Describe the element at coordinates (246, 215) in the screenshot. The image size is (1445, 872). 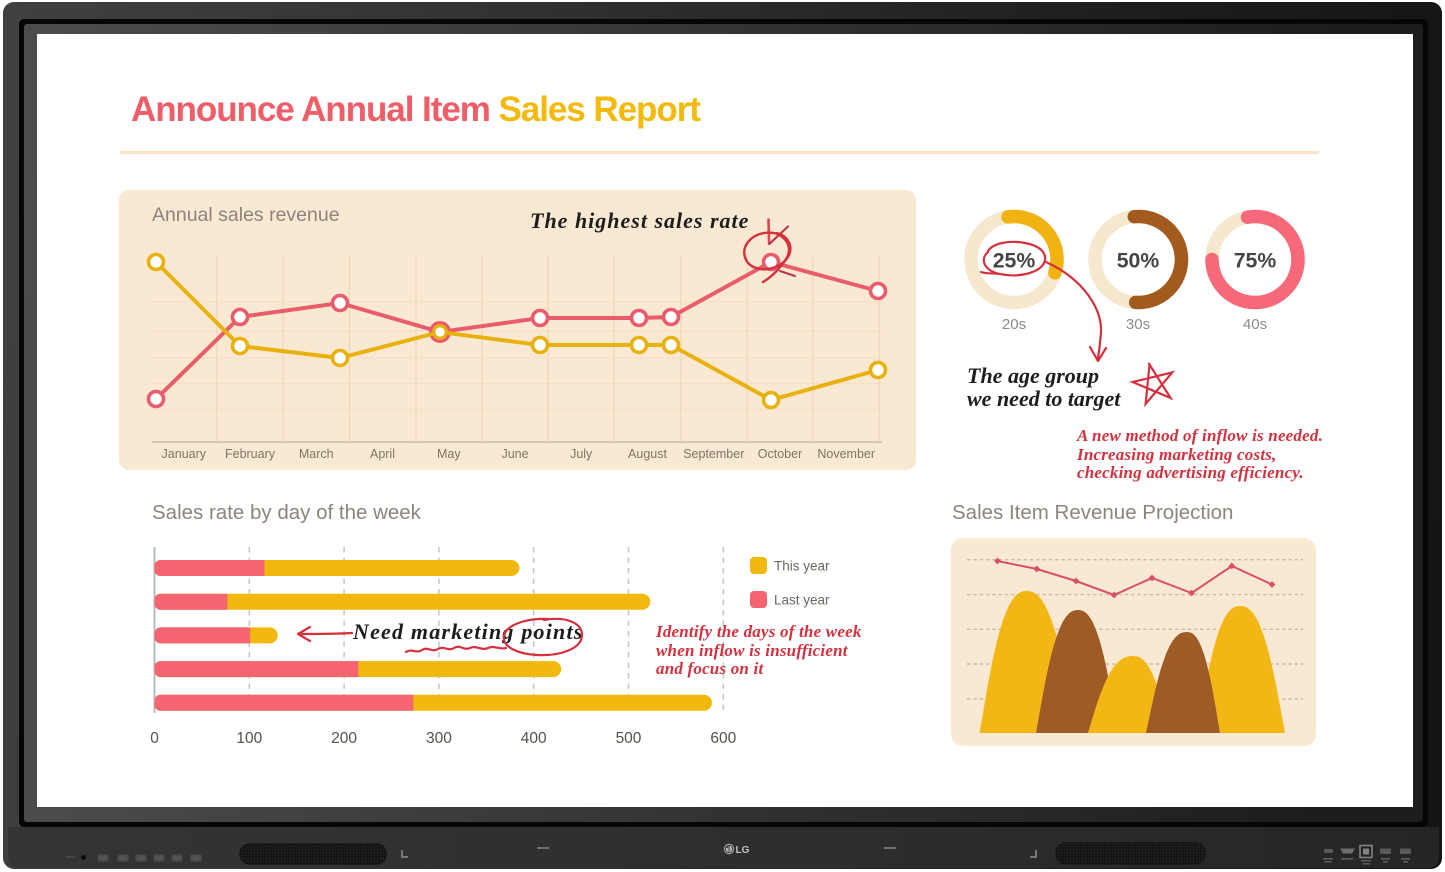
I see `svg-text: Annual sales revenue` at that location.